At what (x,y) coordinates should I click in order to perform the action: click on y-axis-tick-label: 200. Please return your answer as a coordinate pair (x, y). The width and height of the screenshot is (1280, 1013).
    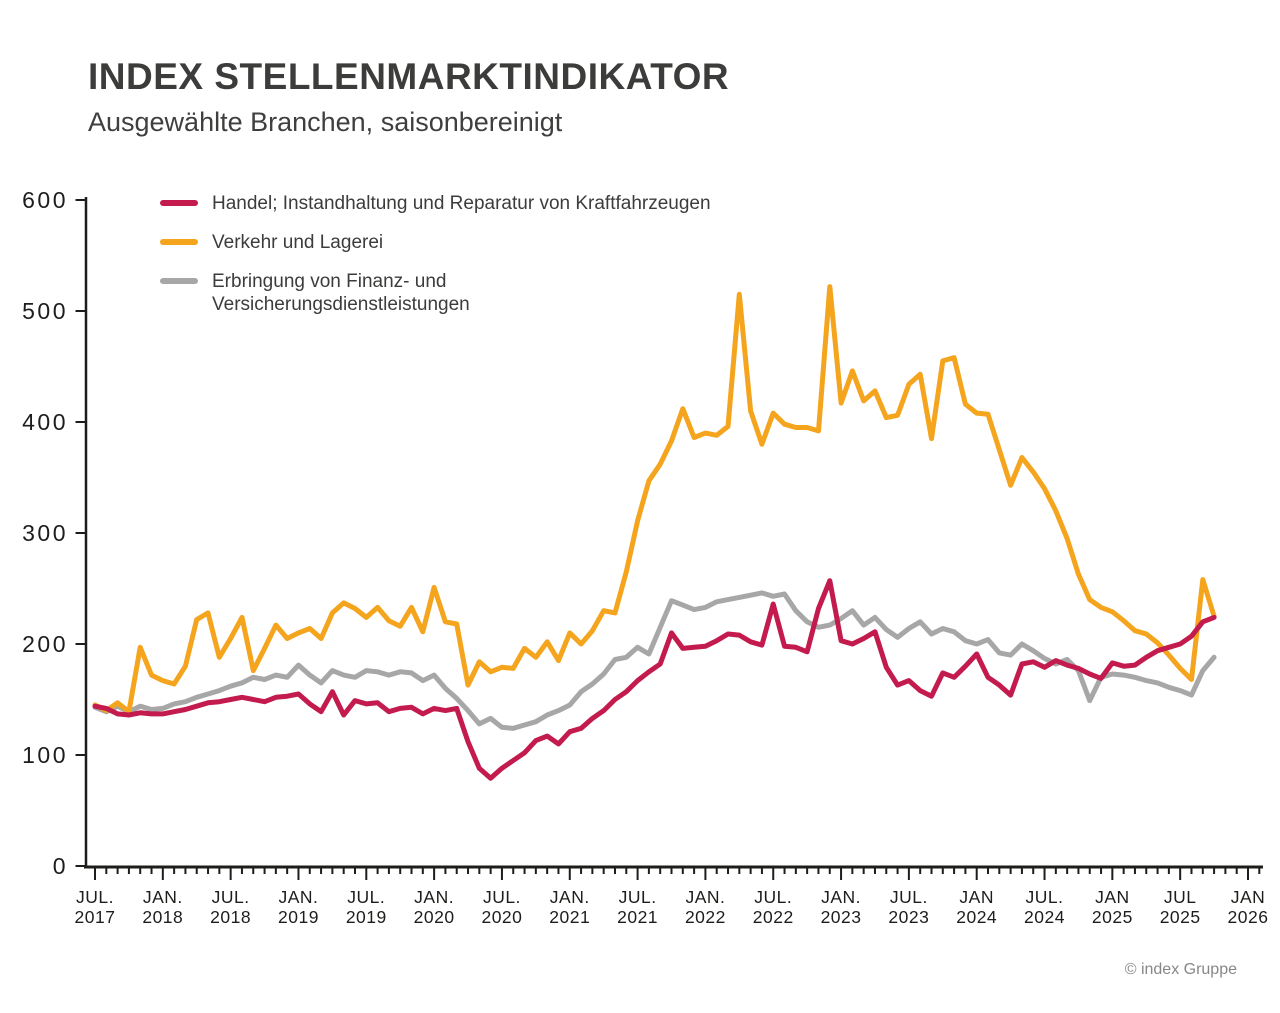
    Looking at the image, I should click on (45, 644).